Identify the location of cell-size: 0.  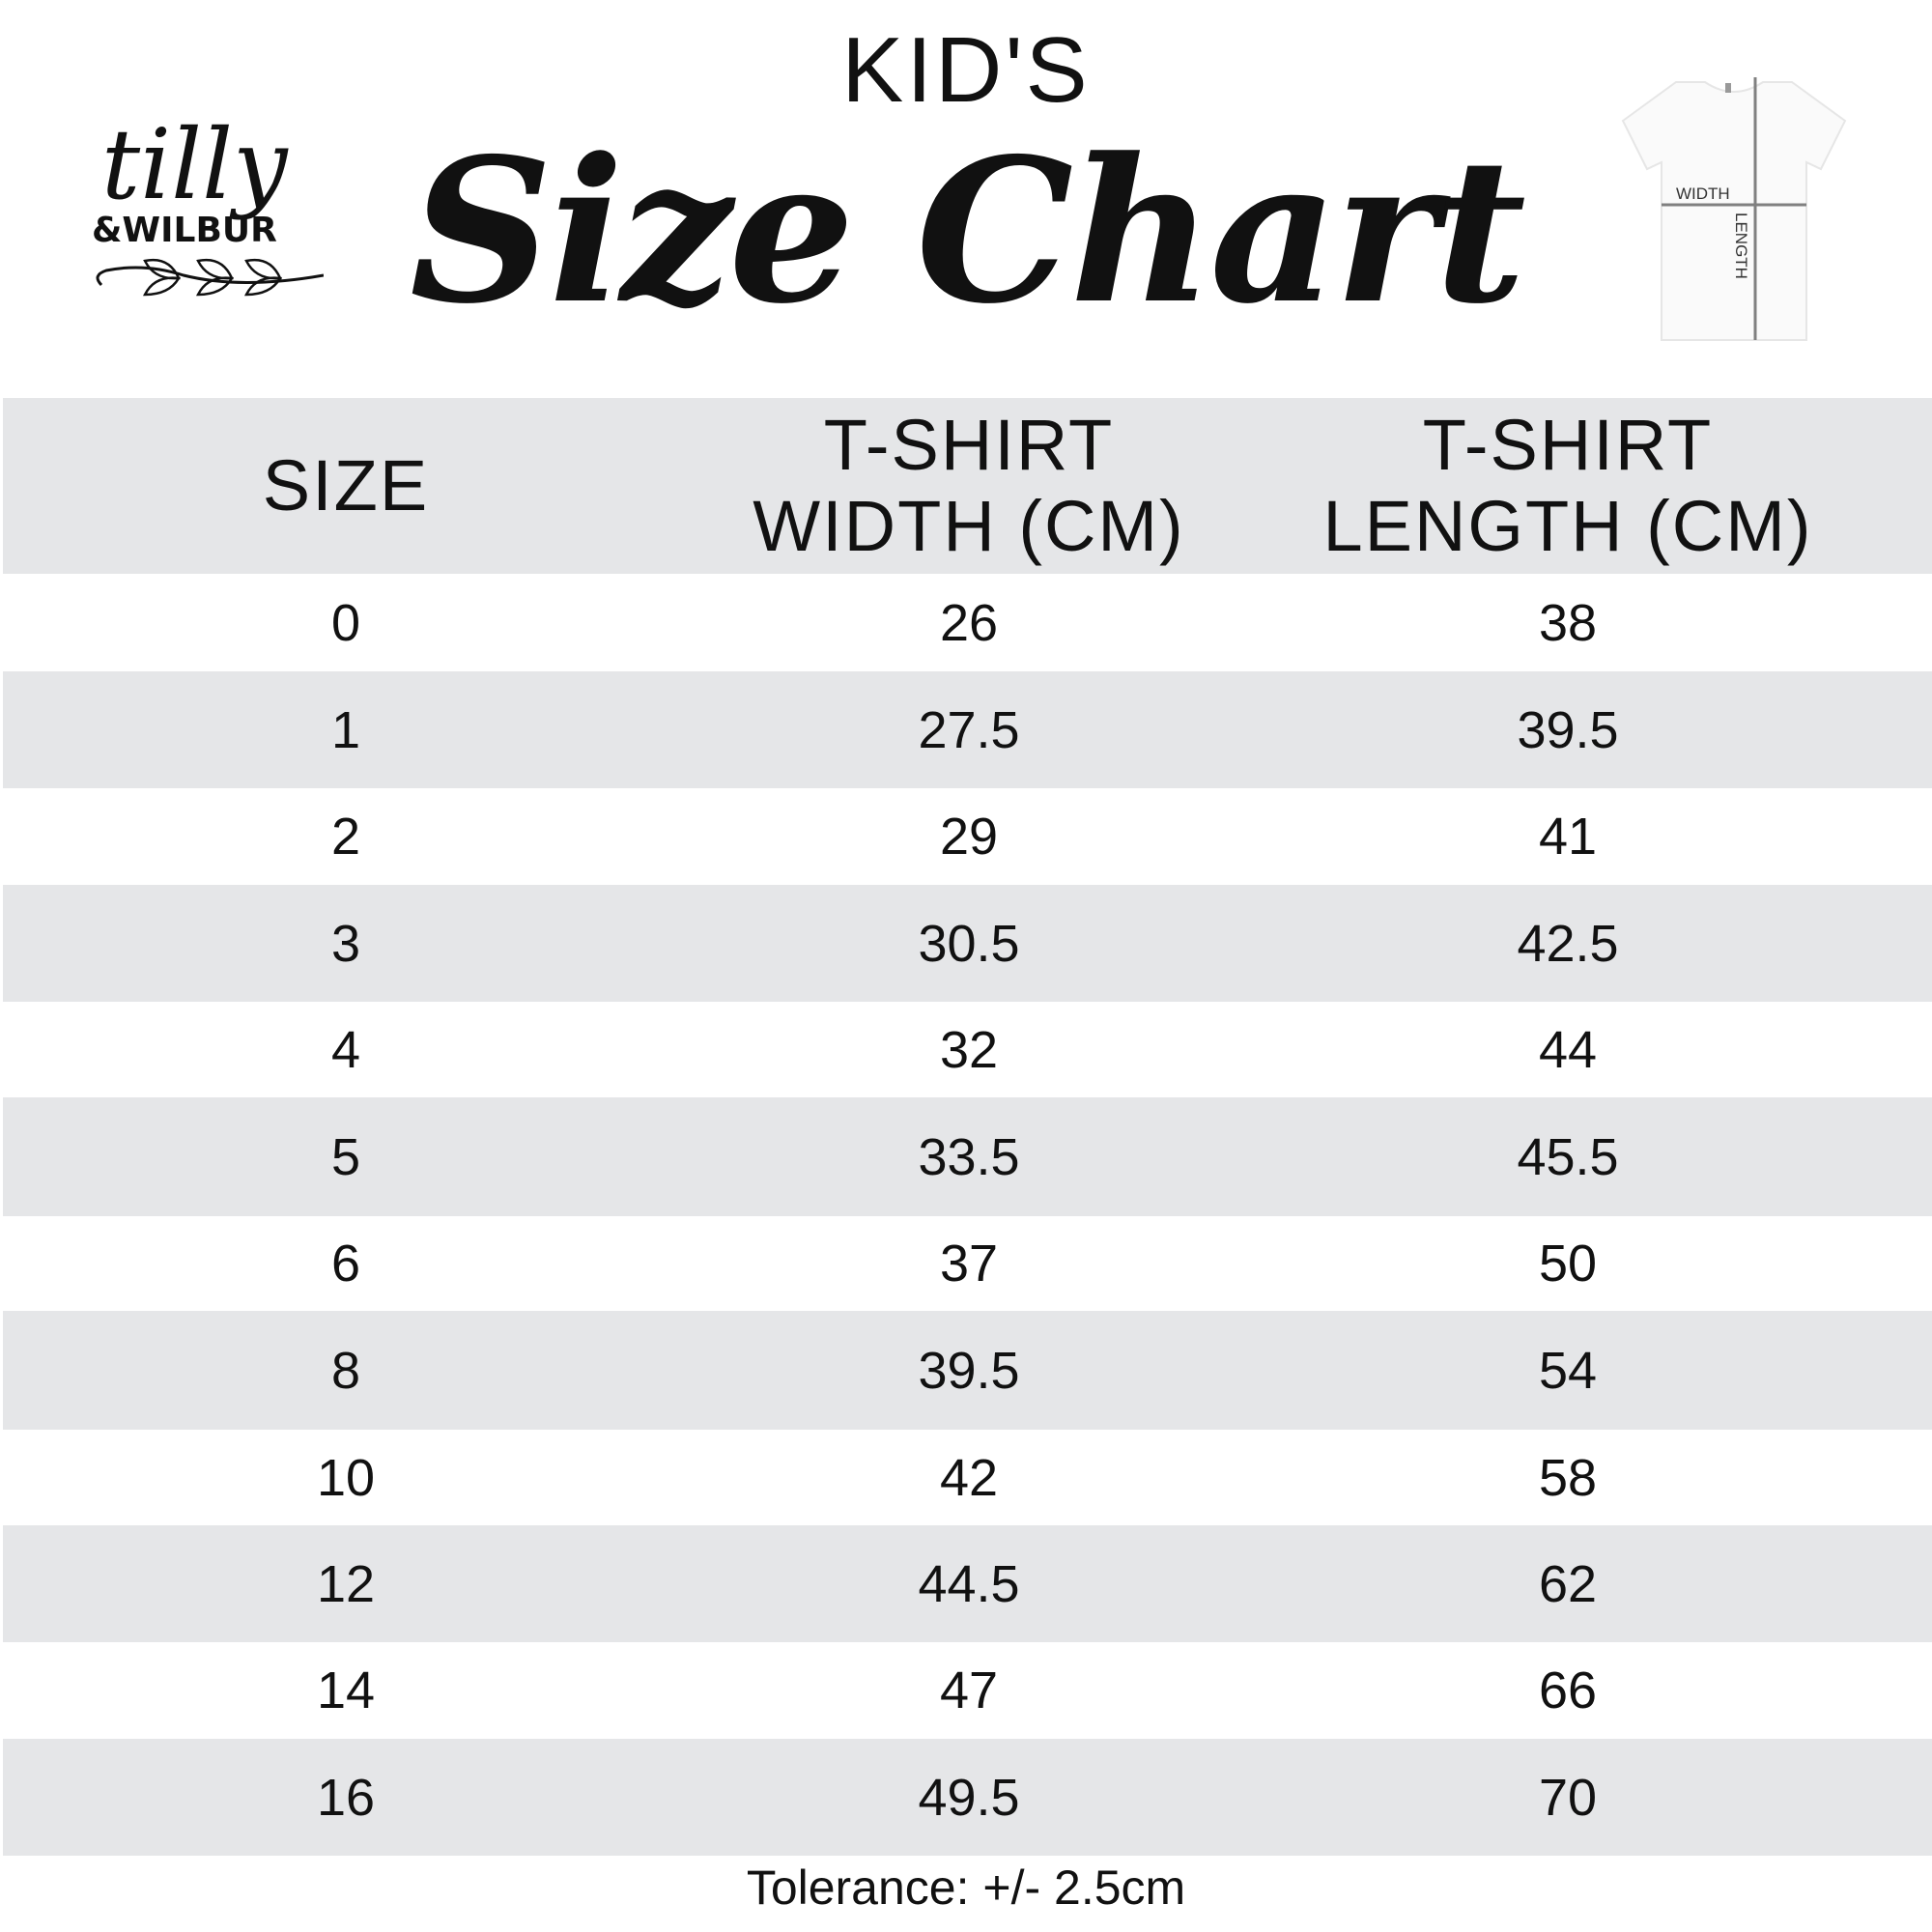
(345, 622).